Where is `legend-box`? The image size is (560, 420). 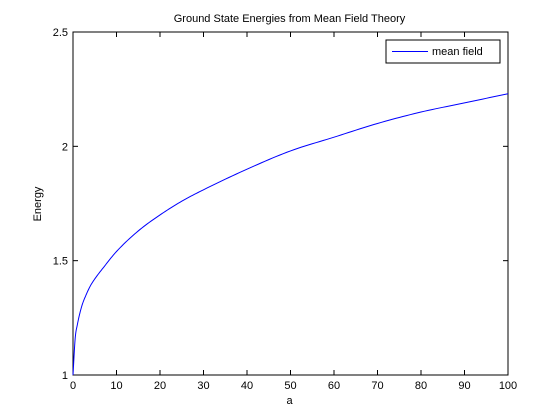
legend-box is located at coordinates (443, 51).